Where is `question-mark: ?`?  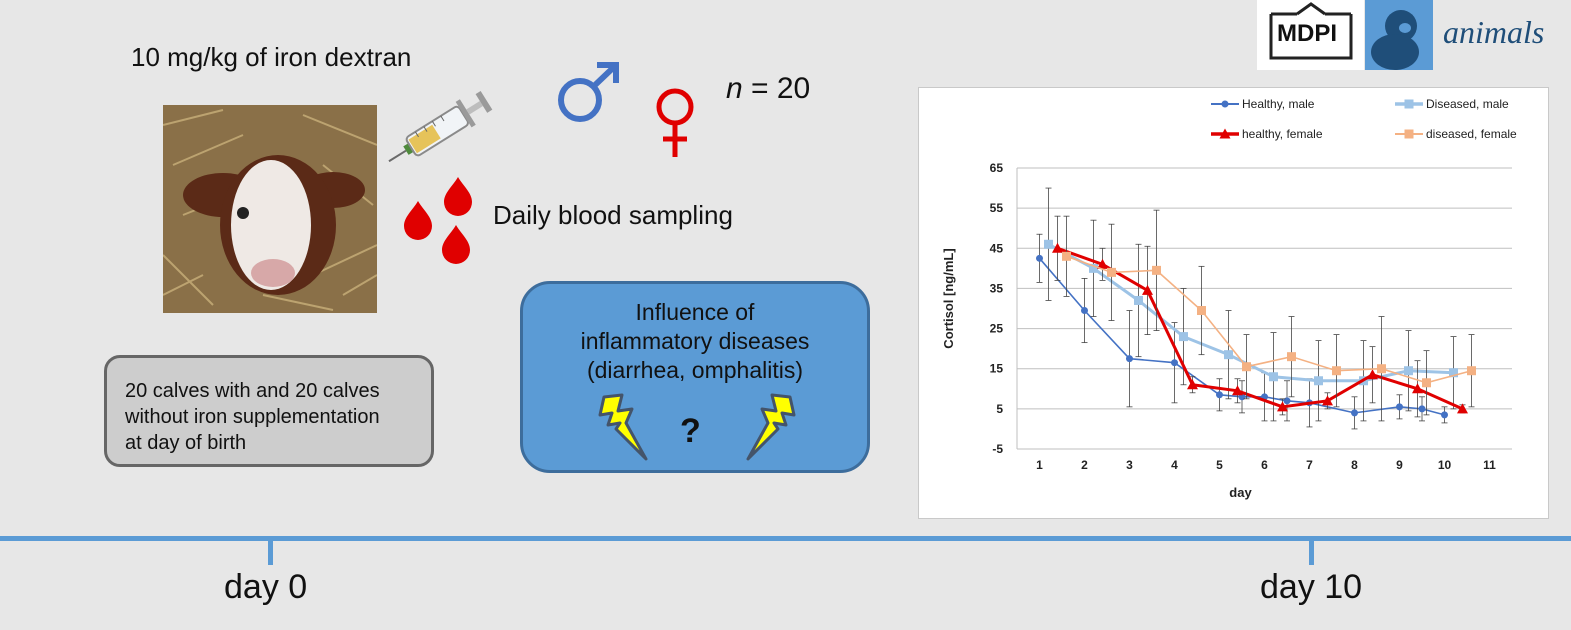
question-mark: ? is located at coordinates (690, 431).